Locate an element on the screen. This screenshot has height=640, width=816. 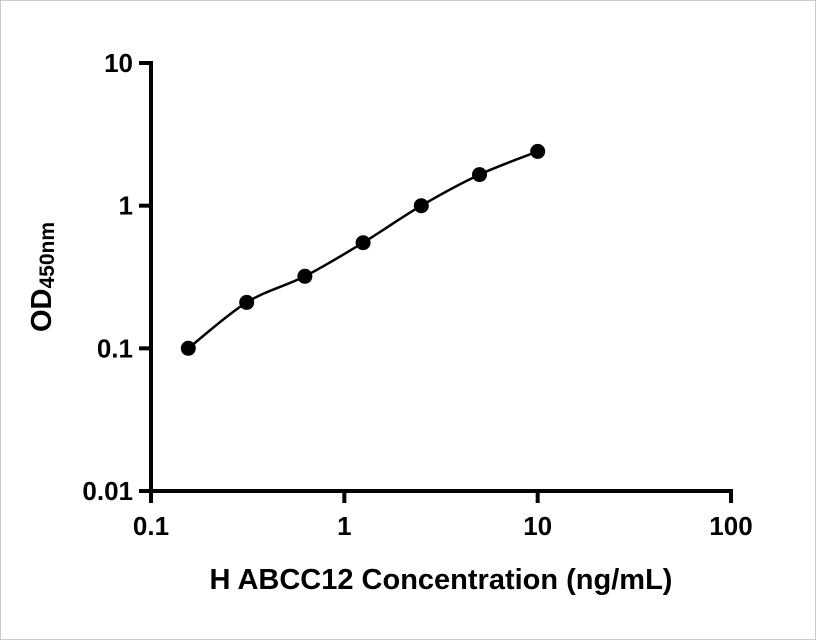
x-axis-tick-label: 10 is located at coordinates (537, 526).